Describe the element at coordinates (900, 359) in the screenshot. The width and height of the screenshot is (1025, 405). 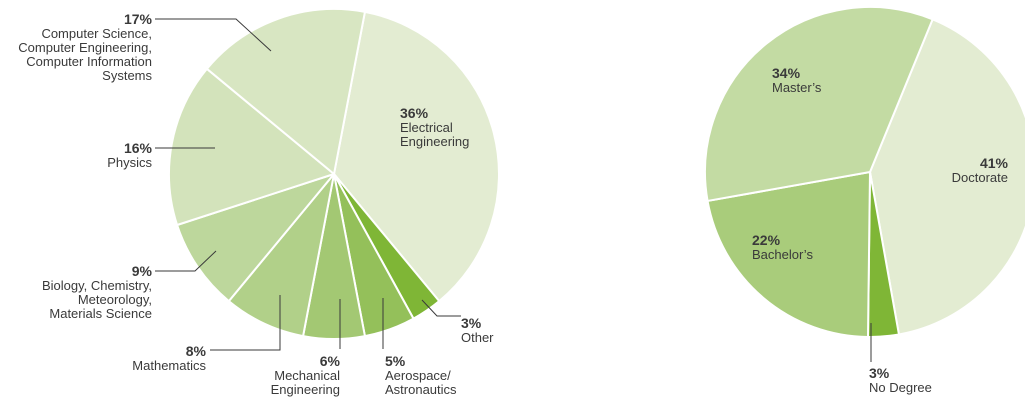
I see `slice-label-no-degree: 3%No Degree` at that location.